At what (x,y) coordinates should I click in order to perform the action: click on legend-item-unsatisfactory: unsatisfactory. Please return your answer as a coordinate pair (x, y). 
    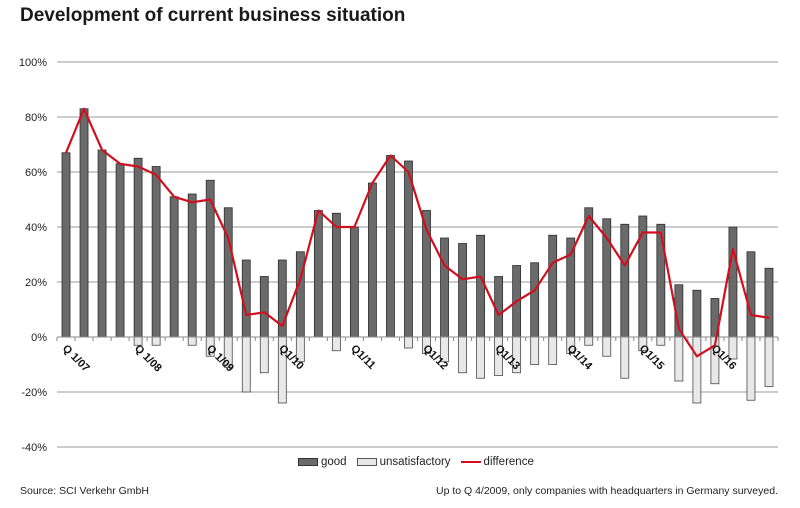
    Looking at the image, I should click on (403, 462).